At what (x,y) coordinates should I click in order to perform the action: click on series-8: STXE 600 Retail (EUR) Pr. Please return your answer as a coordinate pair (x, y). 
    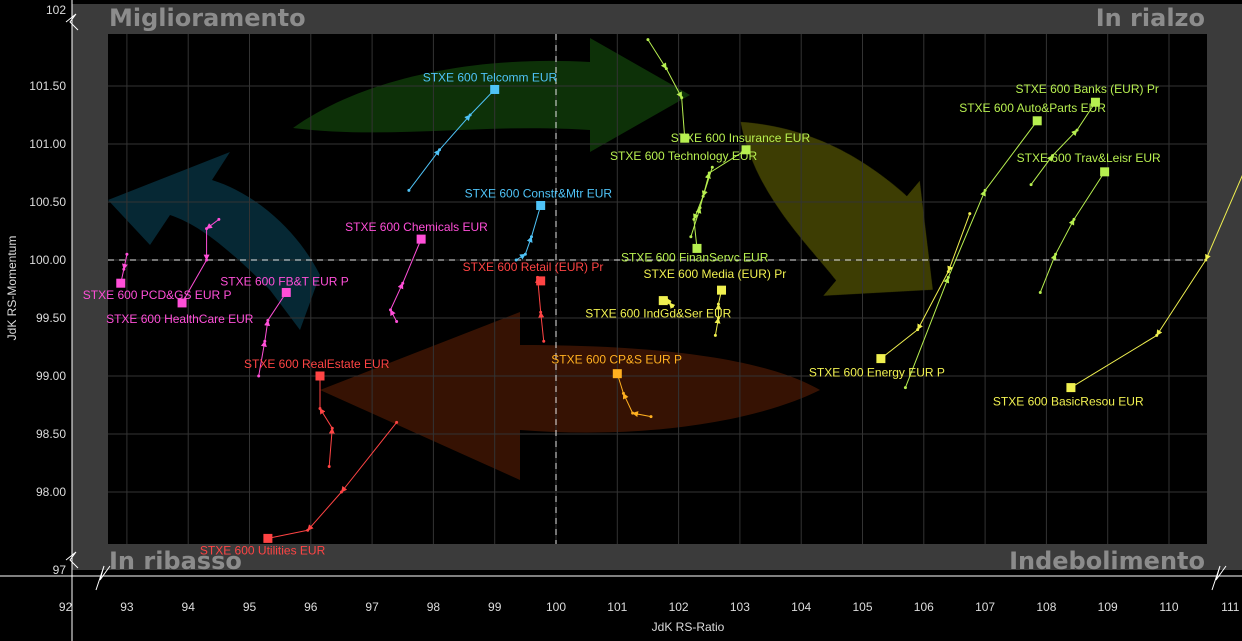
    Looking at the image, I should click on (533, 301).